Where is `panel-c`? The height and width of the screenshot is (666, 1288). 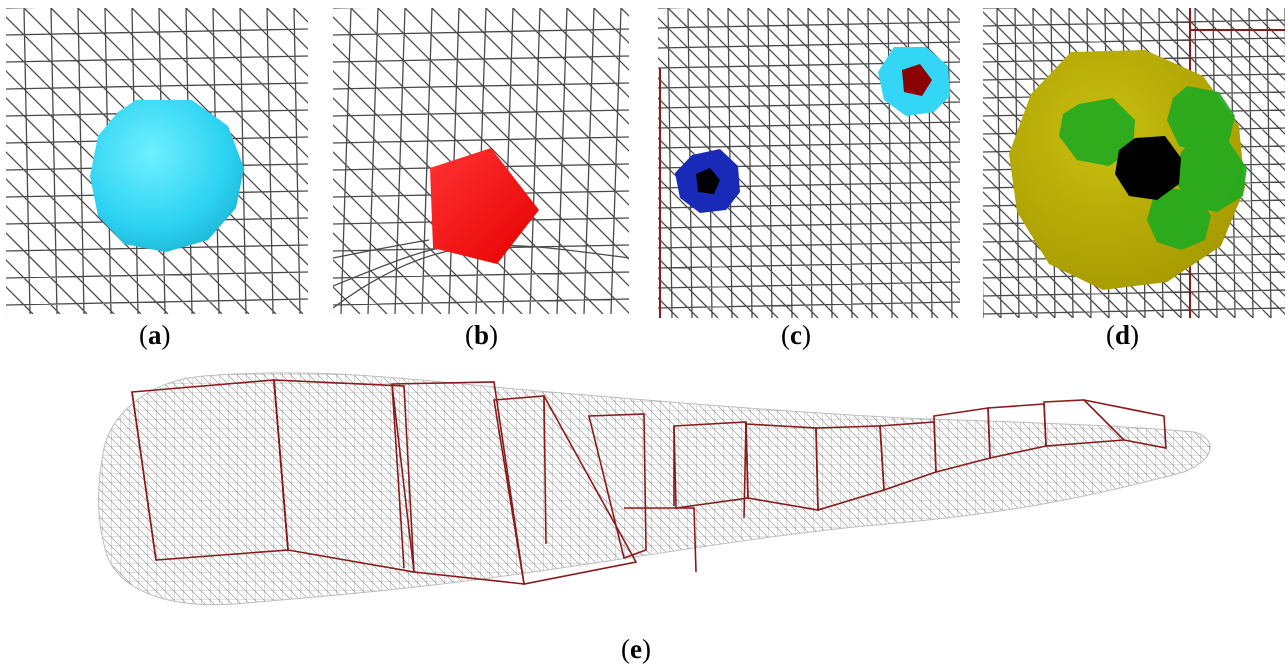
panel-c is located at coordinates (809, 163).